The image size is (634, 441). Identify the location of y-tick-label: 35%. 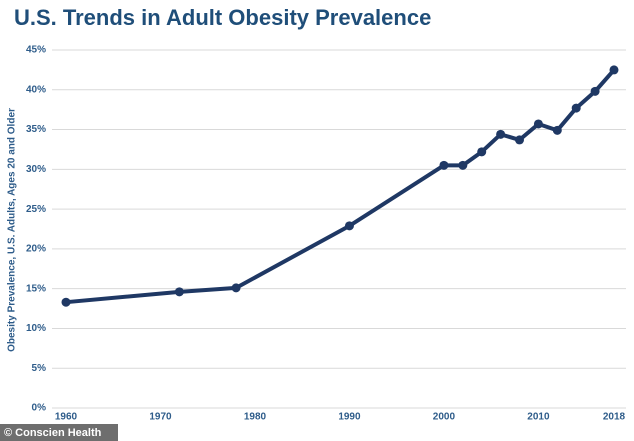
(36, 129).